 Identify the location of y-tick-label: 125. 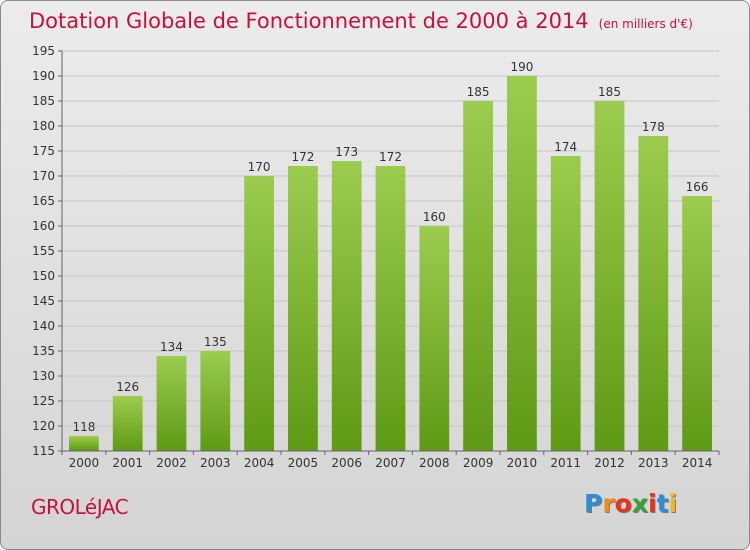
(43, 401).